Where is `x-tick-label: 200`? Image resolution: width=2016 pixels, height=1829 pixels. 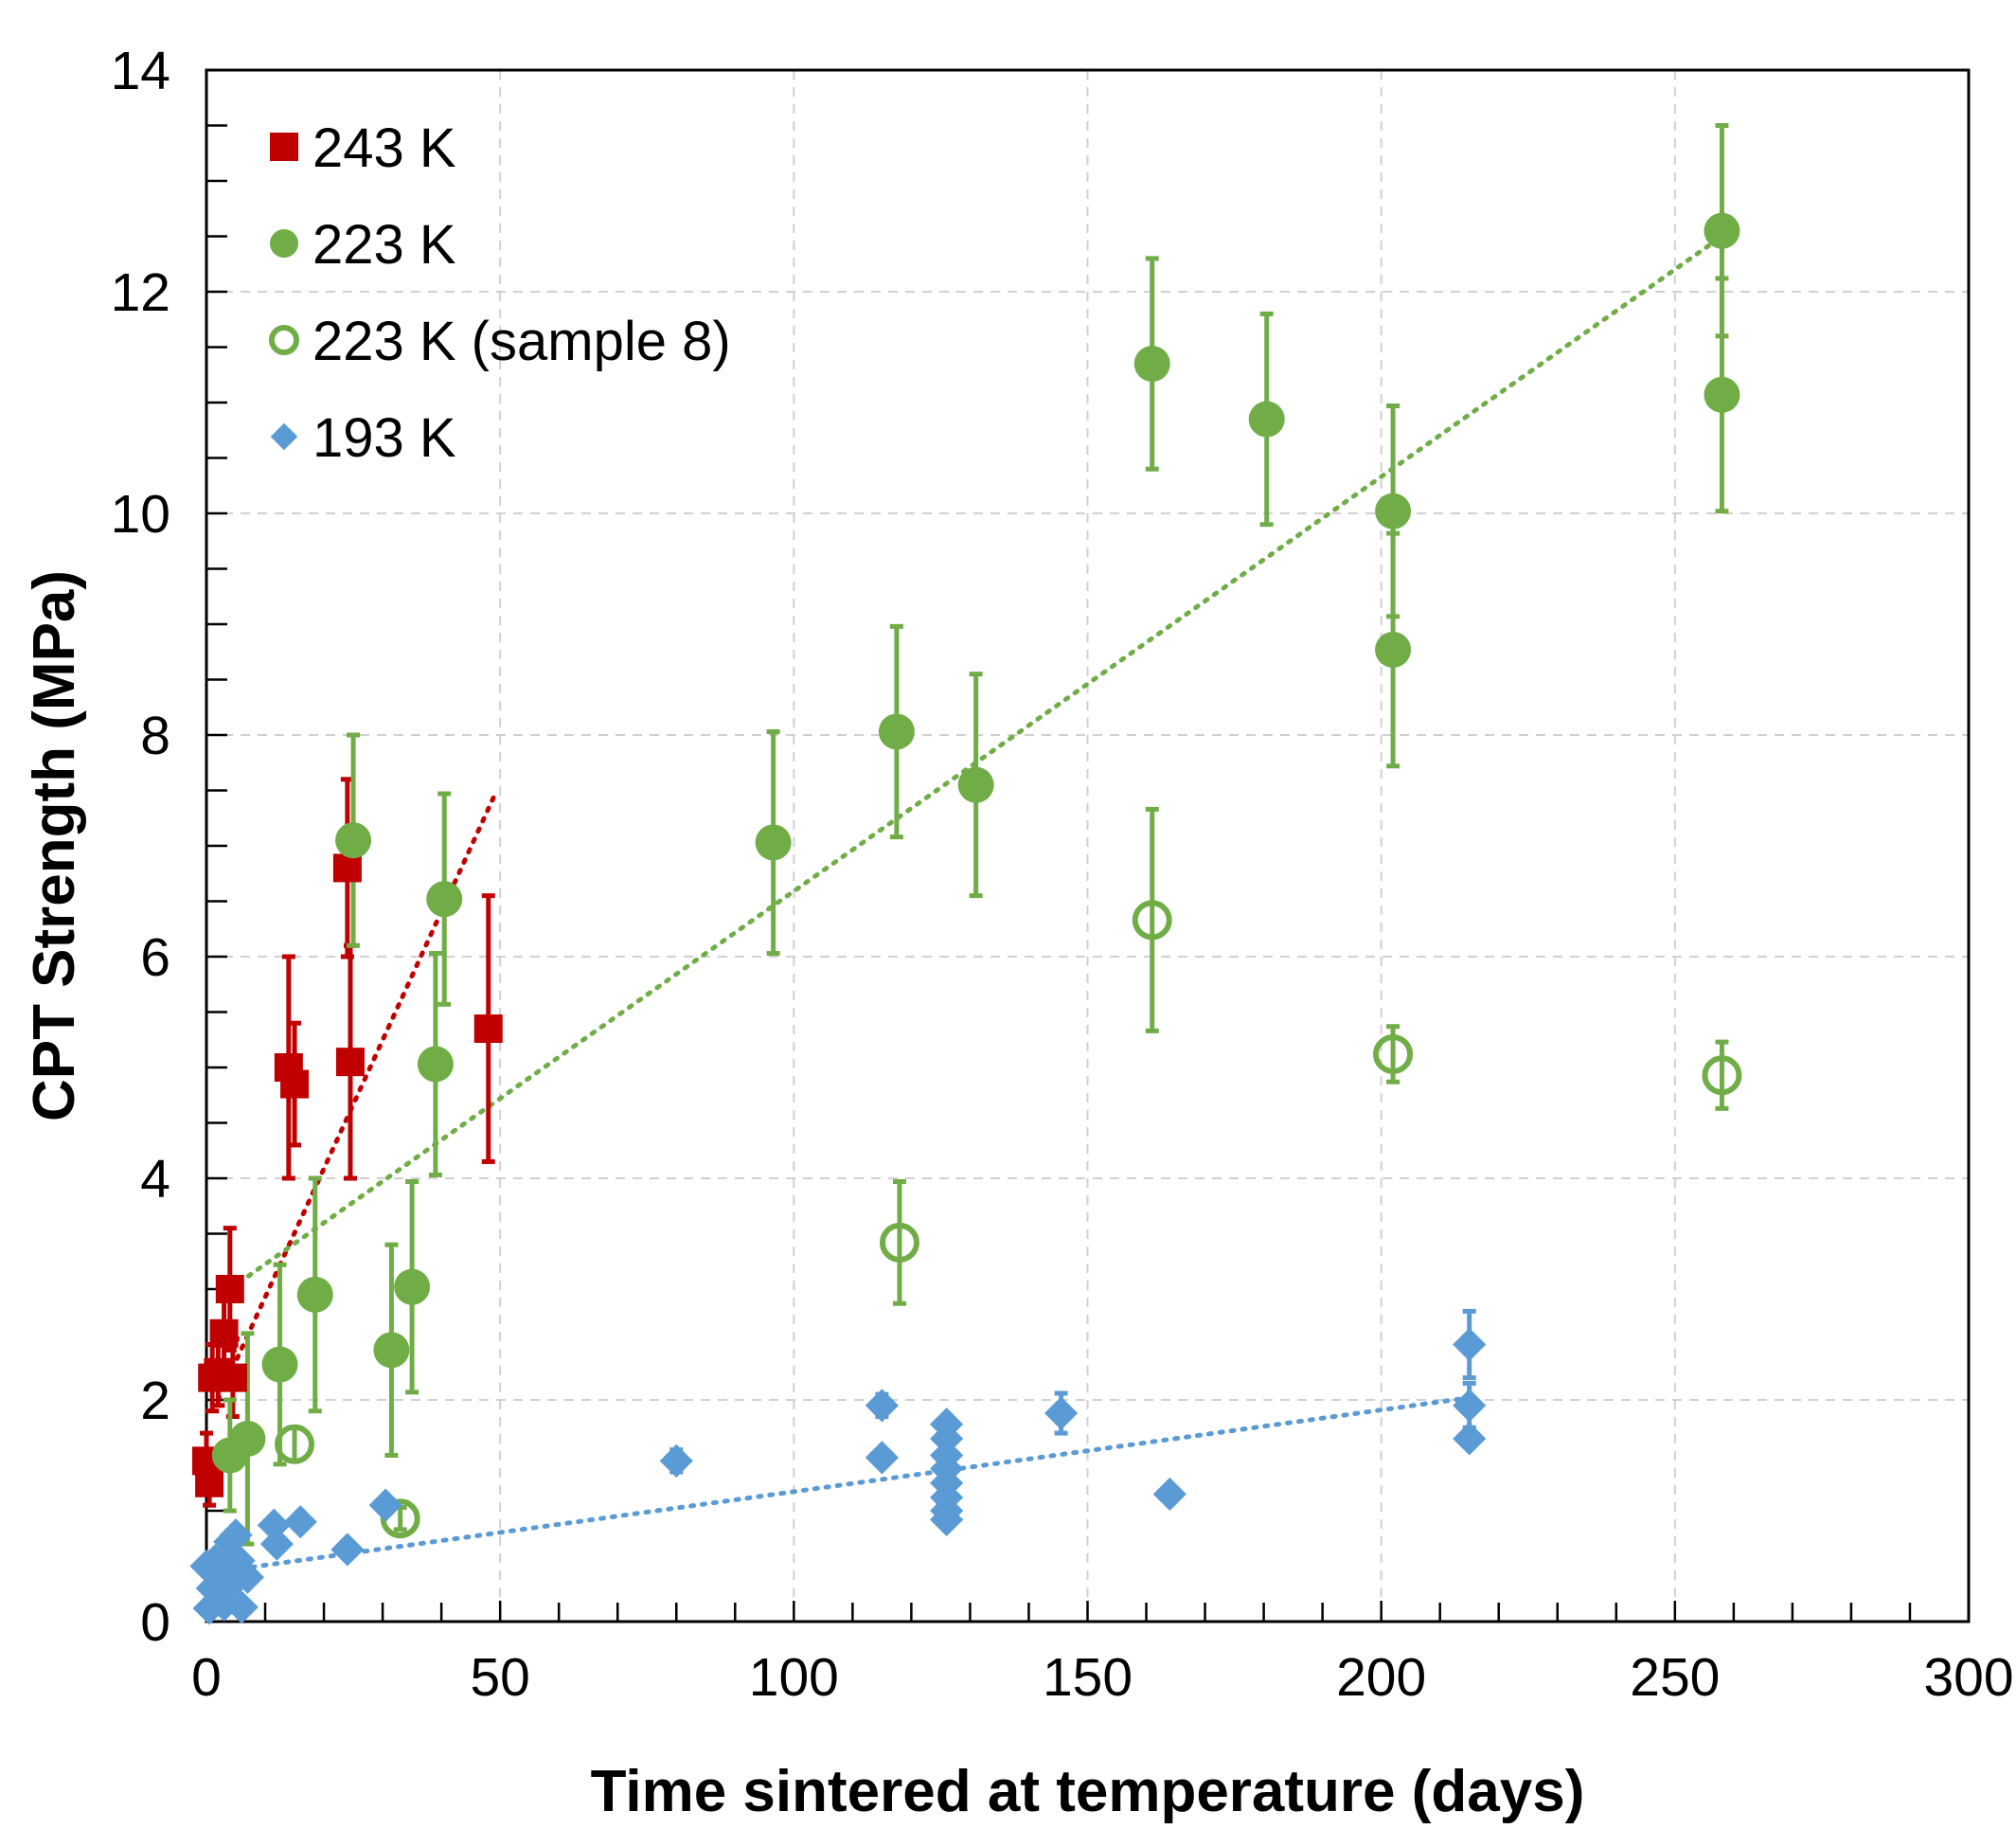
x-tick-label: 200 is located at coordinates (1381, 1677).